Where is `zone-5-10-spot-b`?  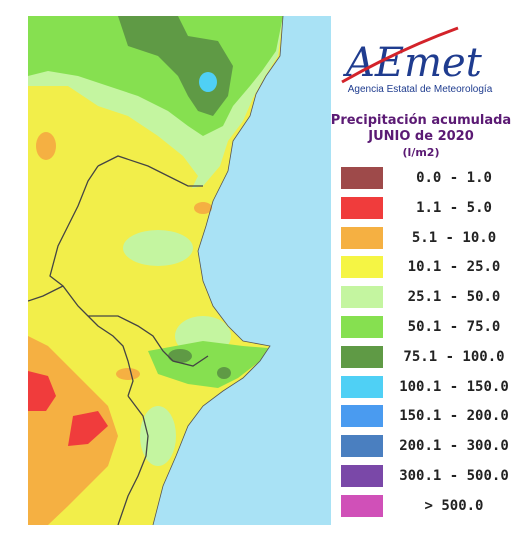 zone-5-10-spot-b is located at coordinates (203, 208).